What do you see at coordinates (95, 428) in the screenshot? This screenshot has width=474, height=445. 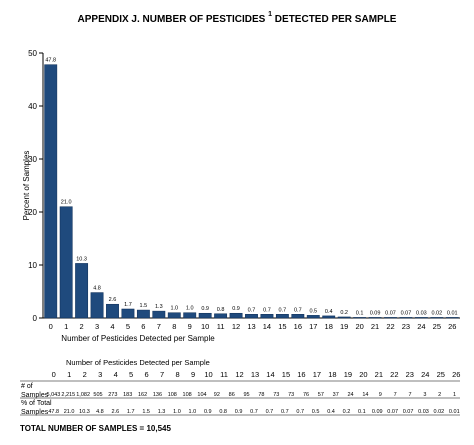 I see `total-samples: TOTAL NUMBER OF SAMPLES = 10,545` at bounding box center [95, 428].